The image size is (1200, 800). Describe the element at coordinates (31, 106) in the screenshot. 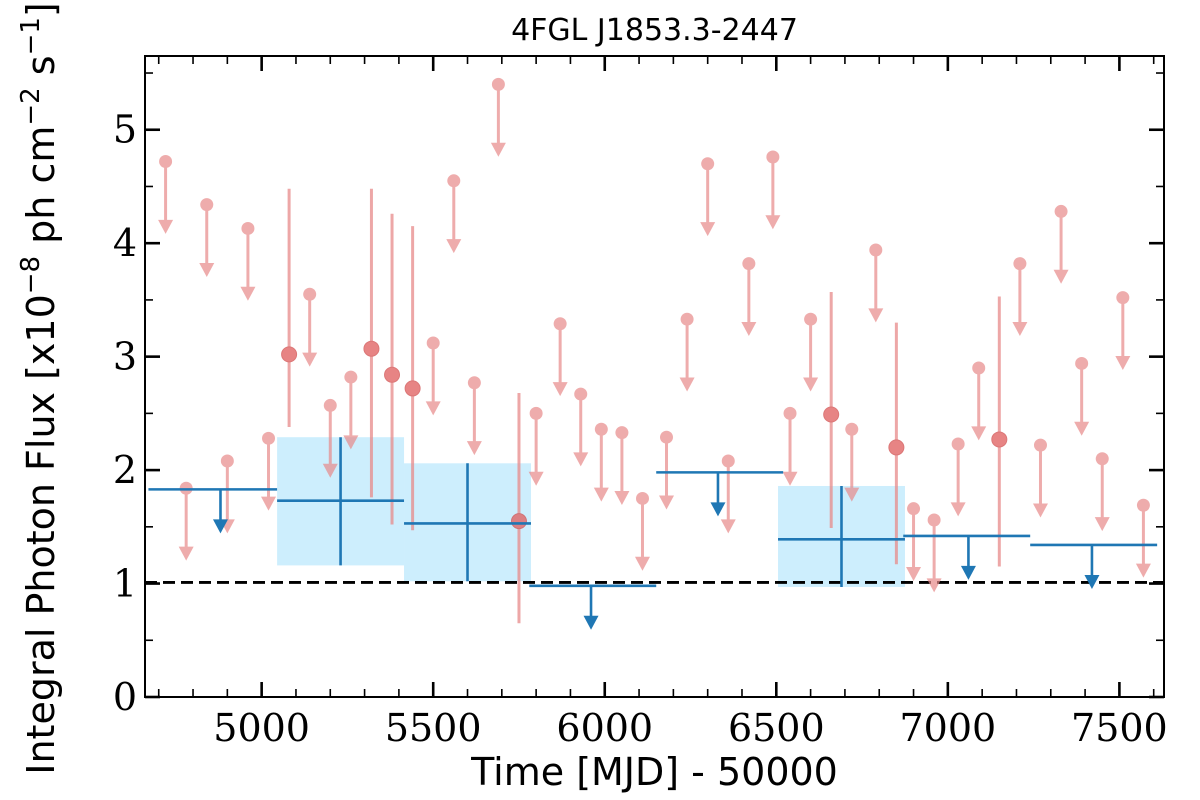

I see `y-axis-label-exp2: −2` at that location.